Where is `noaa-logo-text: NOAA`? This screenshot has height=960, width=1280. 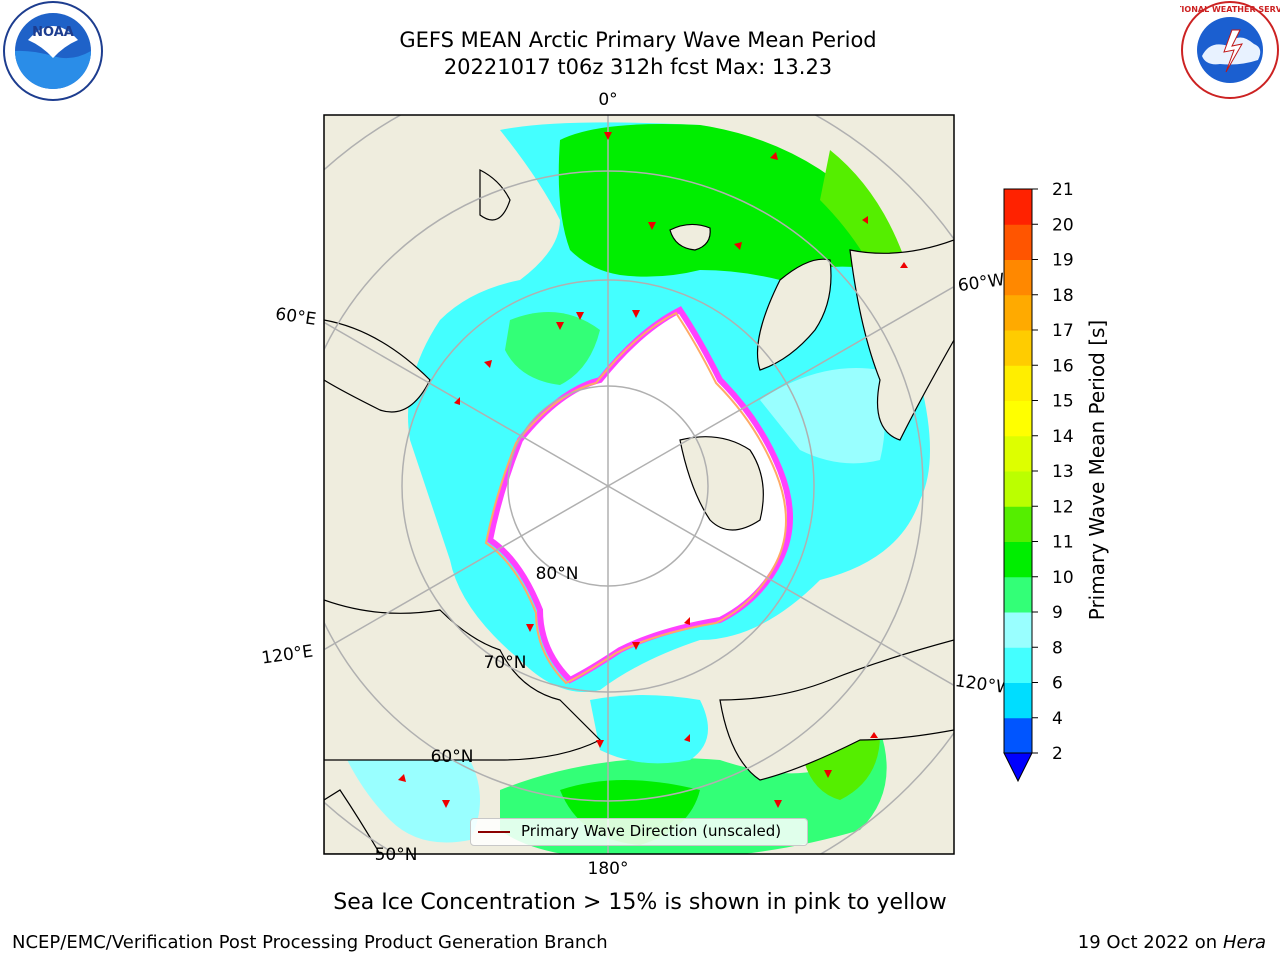
noaa-logo-text: NOAA is located at coordinates (53, 32).